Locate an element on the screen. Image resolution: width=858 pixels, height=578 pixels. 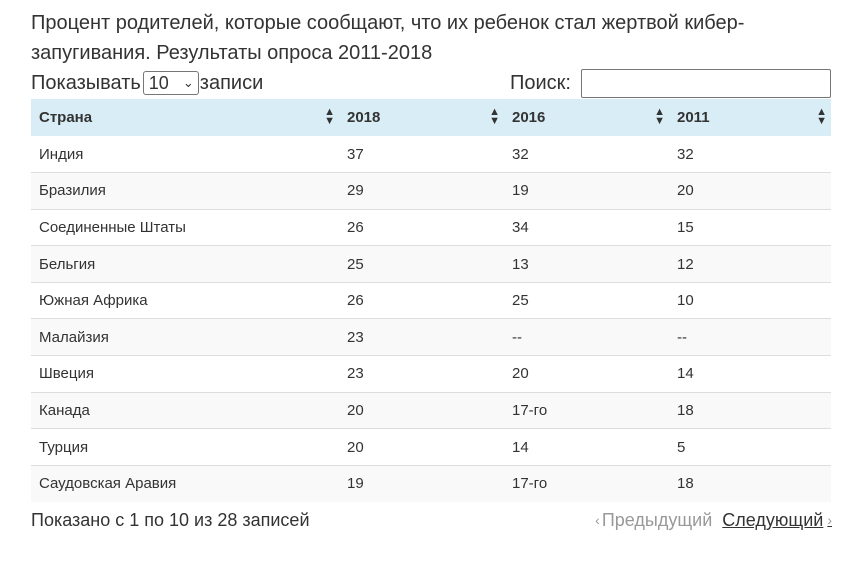
table-cell: Соединенные Штаты is located at coordinates (185, 227).